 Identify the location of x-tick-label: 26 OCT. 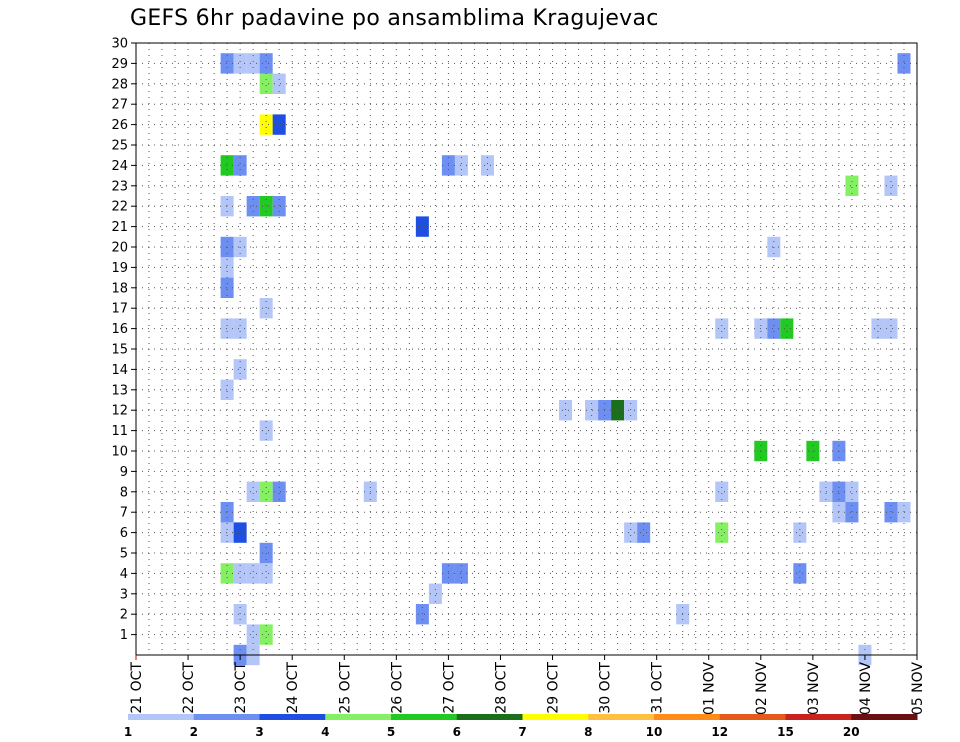
(397, 688).